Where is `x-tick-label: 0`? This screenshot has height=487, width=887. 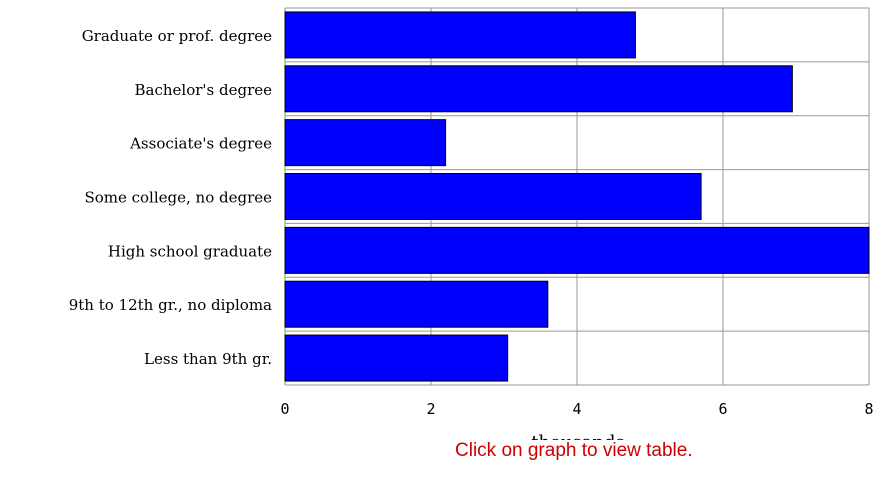 x-tick-label: 0 is located at coordinates (284, 409).